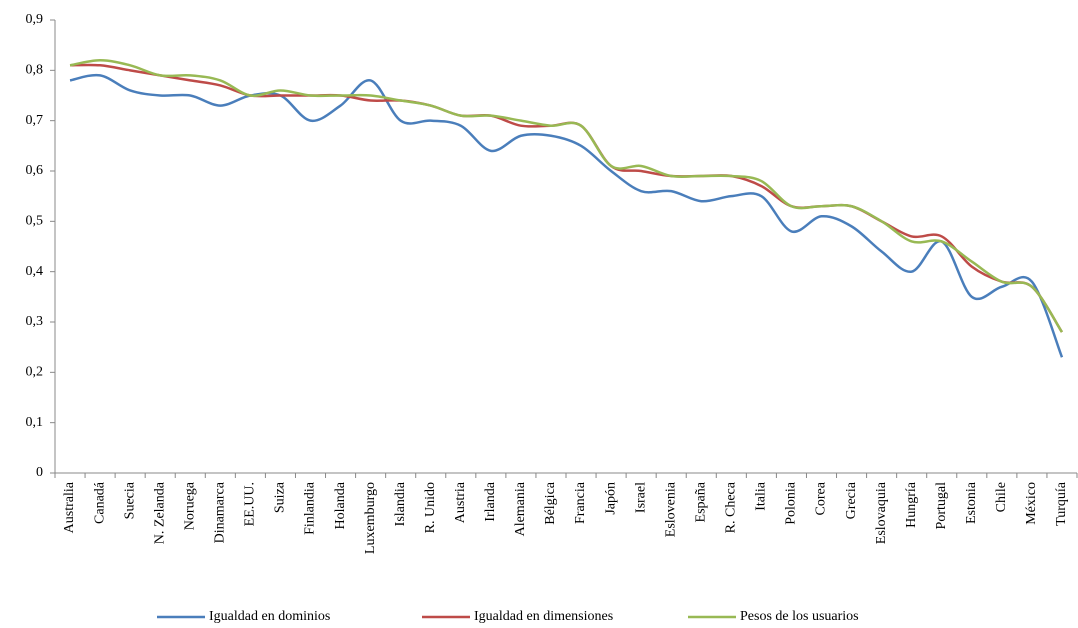  What do you see at coordinates (35, 19) in the screenshot?
I see `y-tick-label: 0,9` at bounding box center [35, 19].